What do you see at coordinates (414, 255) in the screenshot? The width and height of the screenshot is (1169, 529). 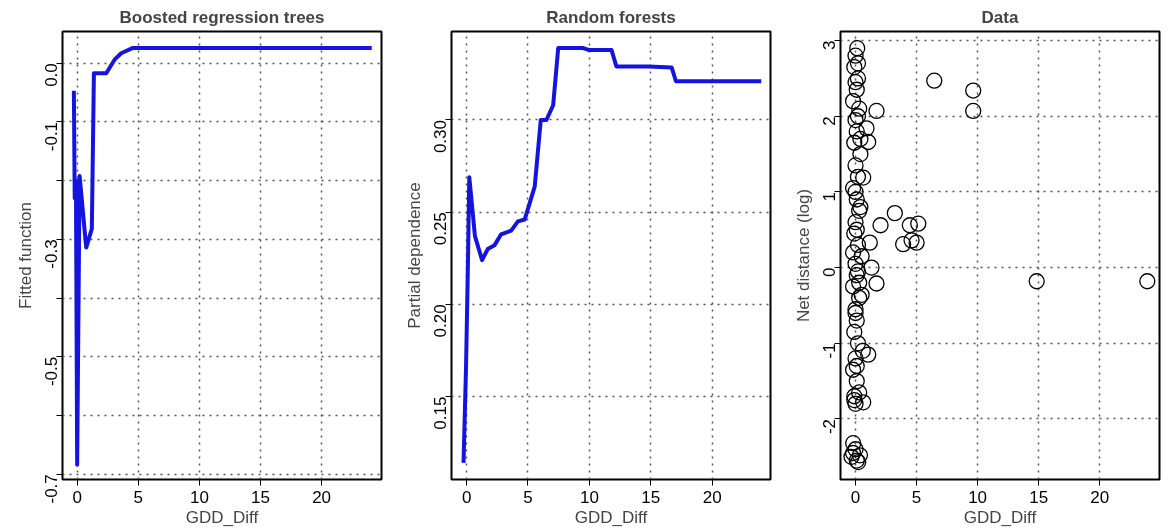 I see `y-axis-title: Partial dependence` at bounding box center [414, 255].